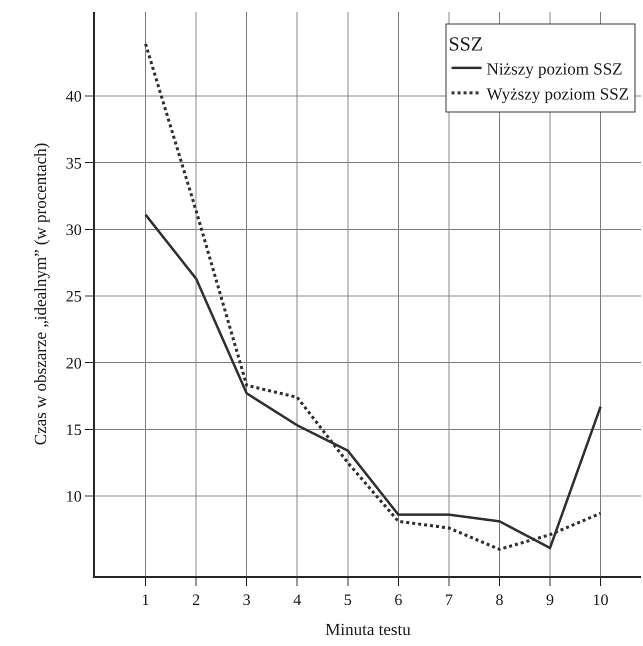  Describe the element at coordinates (74, 363) in the screenshot. I see `y-tick-label: 20` at that location.